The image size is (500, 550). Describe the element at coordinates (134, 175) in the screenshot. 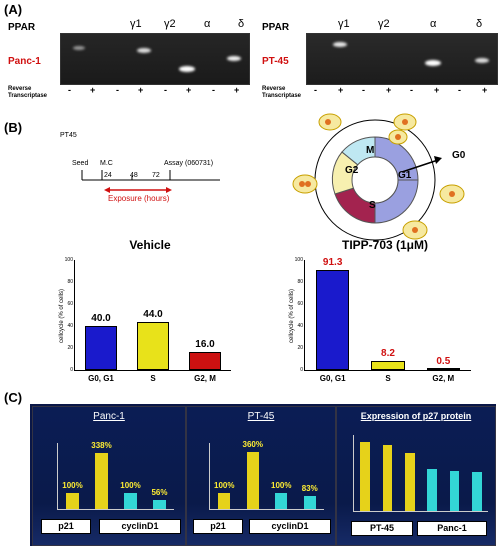

I see `timeline-tick-label: 48` at that location.